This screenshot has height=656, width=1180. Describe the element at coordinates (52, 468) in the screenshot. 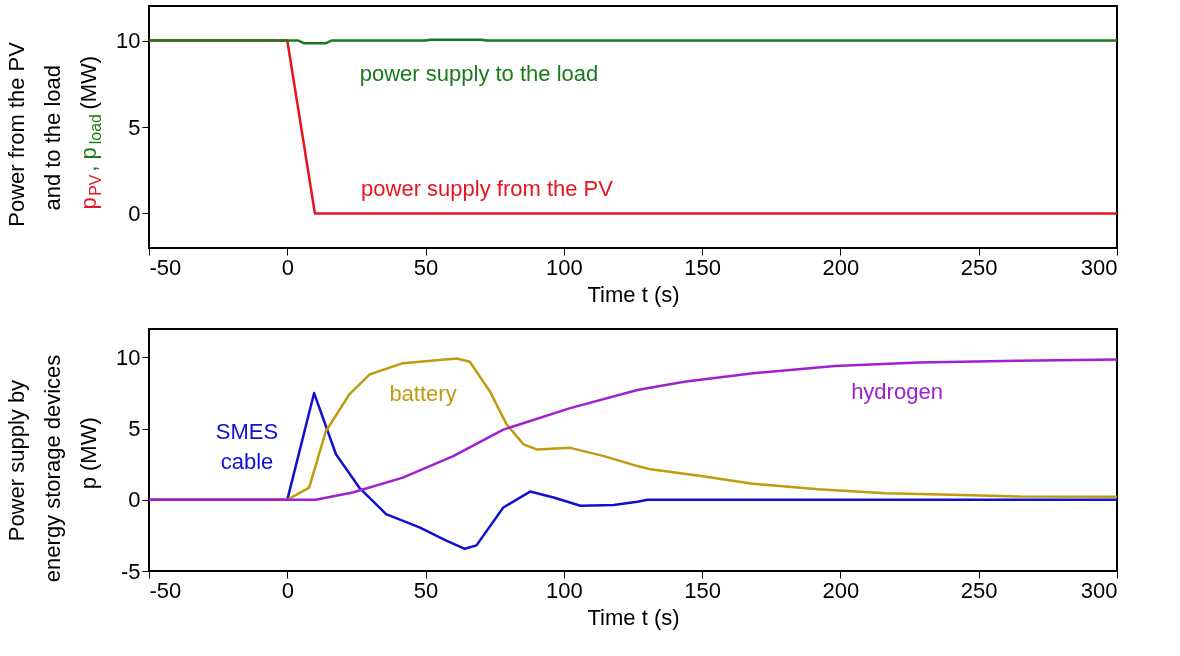

I see `y-axis-title: Power supply by energy storage devices p (MW)` at that location.